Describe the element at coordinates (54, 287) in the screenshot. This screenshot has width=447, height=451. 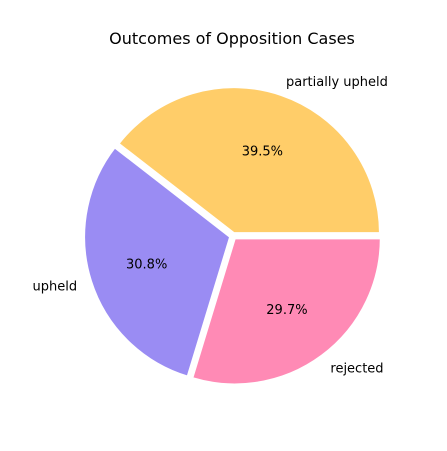
I see `pie-category-label: upheld` at that location.